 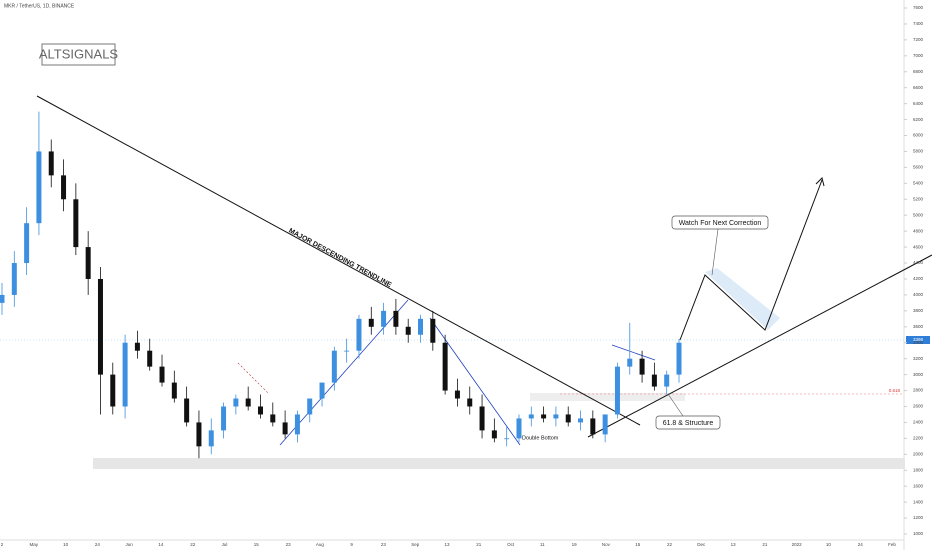 I want to click on x-tick-label: 14, so click(x=161, y=544).